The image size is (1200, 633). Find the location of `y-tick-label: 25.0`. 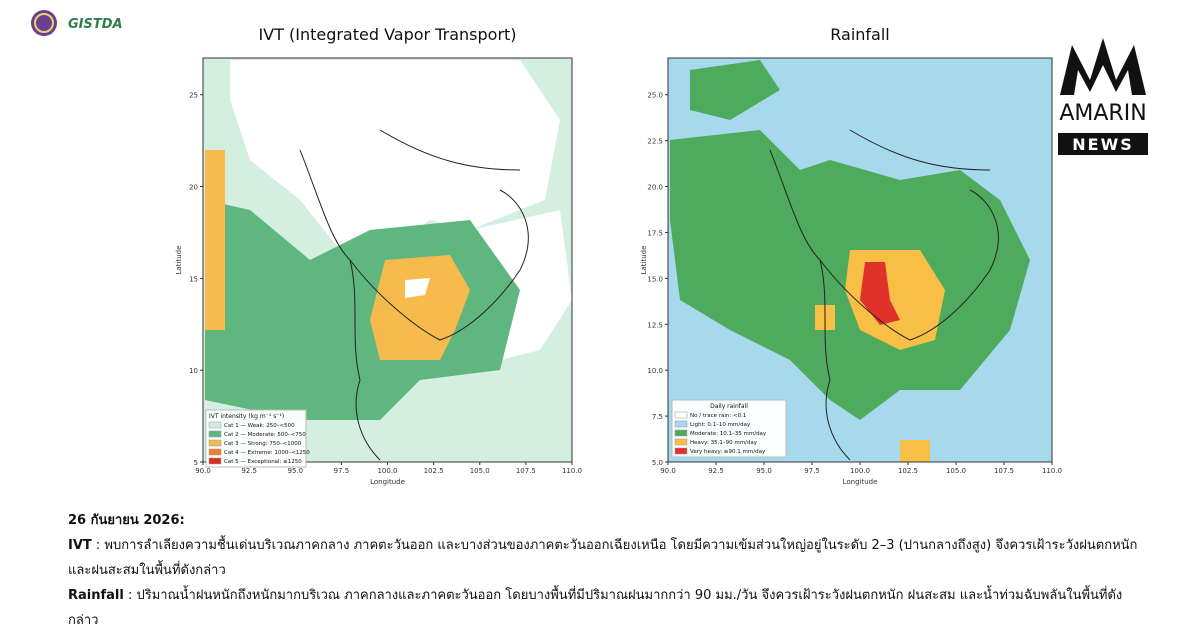

y-tick-label: 25.0 is located at coordinates (655, 96).